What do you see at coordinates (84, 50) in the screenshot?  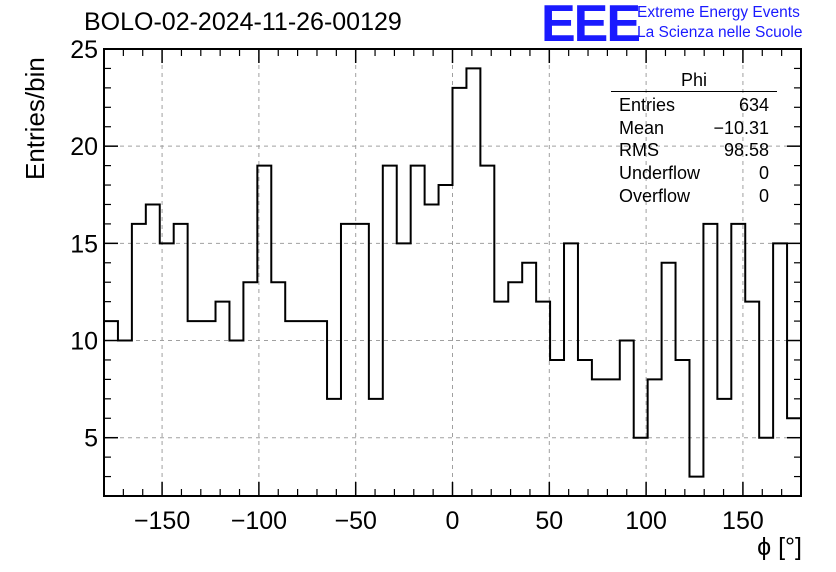 I see `y-tick-label: 25` at bounding box center [84, 50].